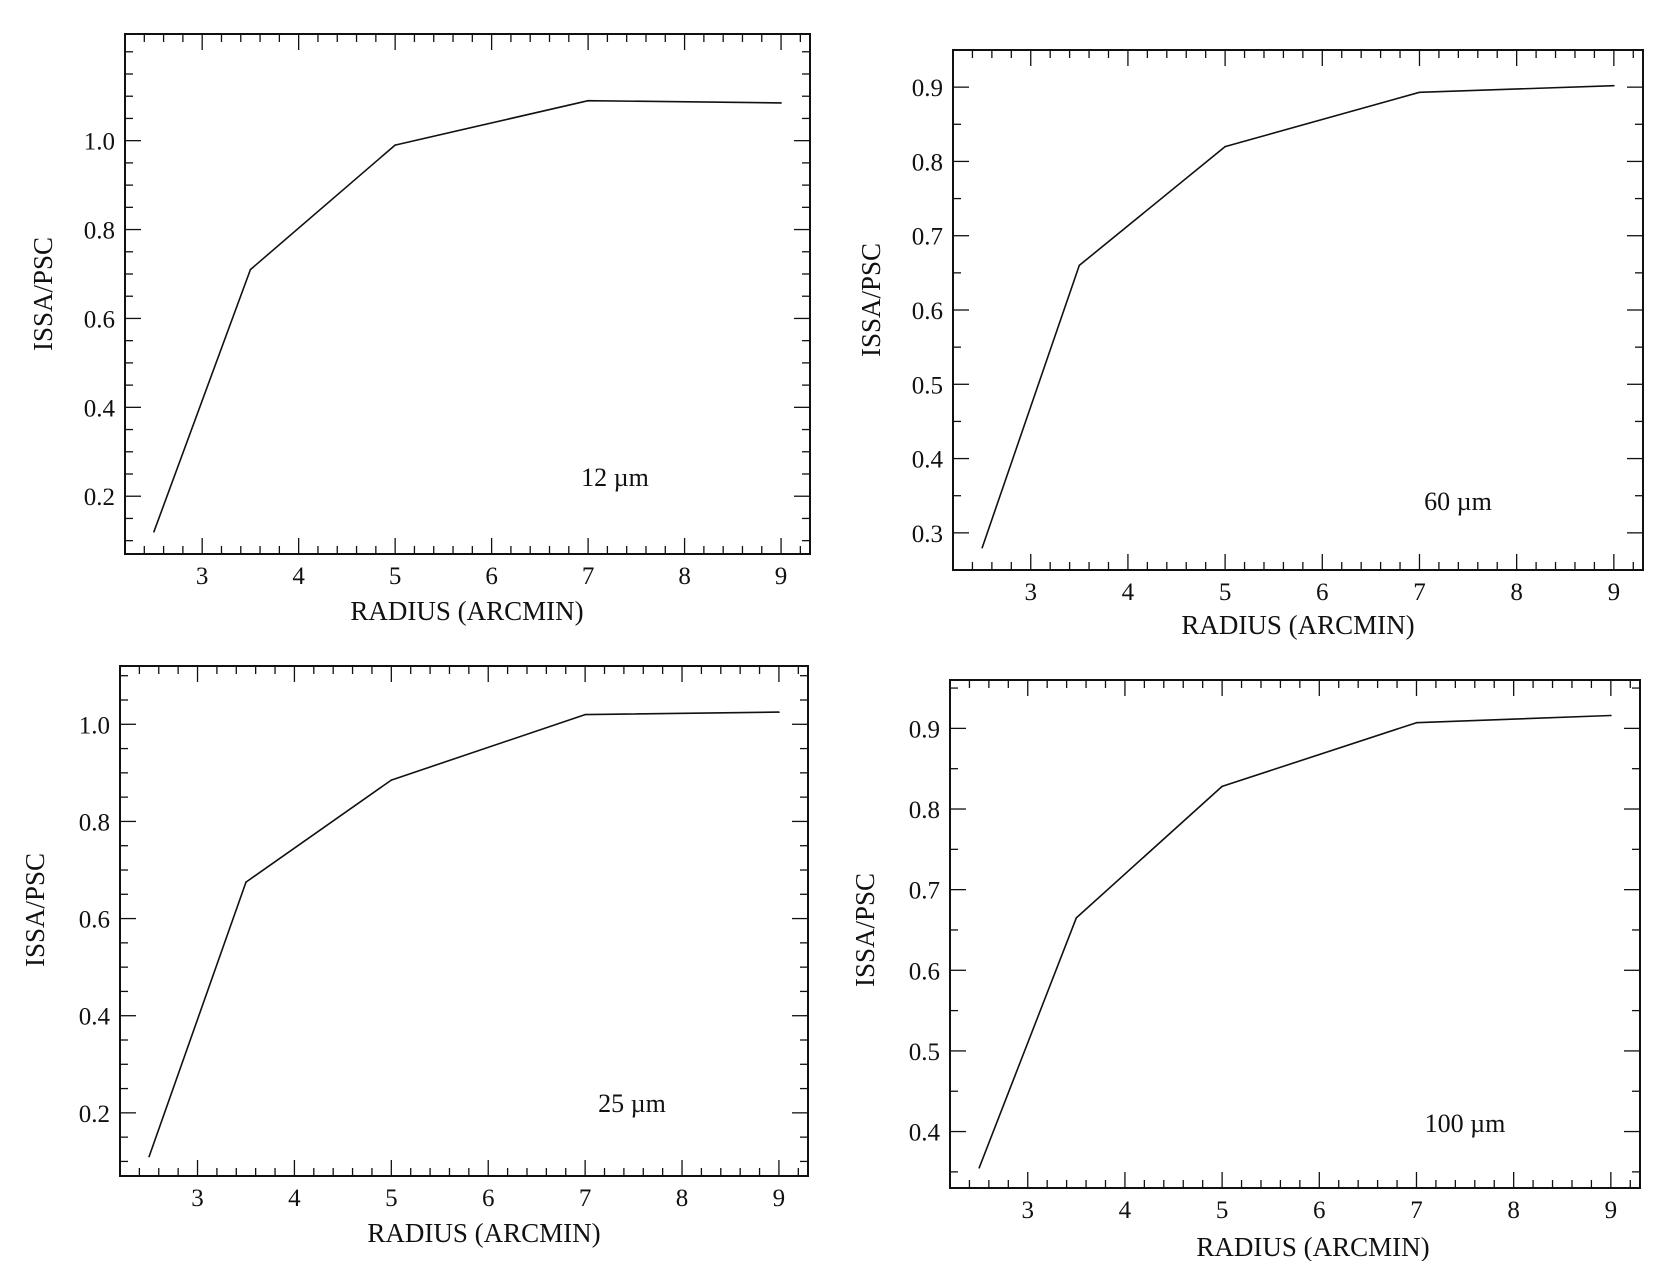 This screenshot has width=1672, height=1266. Describe the element at coordinates (1465, 1123) in the screenshot. I see `panel-annotation: 100 µm` at that location.